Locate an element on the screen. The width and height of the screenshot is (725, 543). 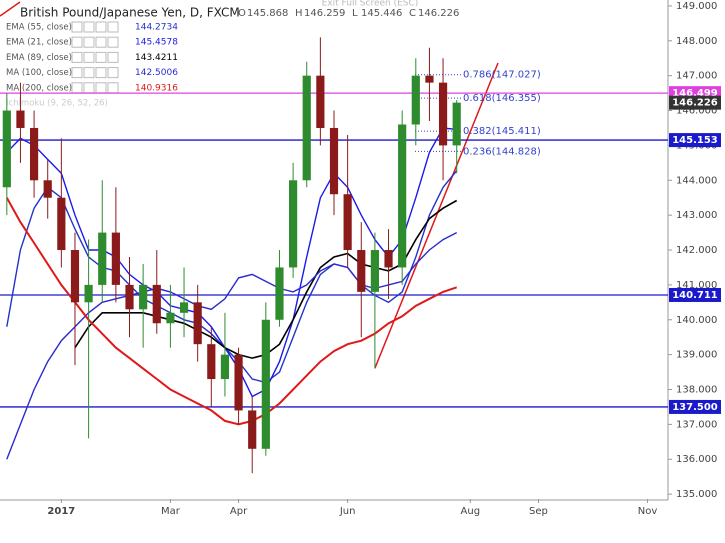
price-box-label: 140.711 is located at coordinates (695, 295).